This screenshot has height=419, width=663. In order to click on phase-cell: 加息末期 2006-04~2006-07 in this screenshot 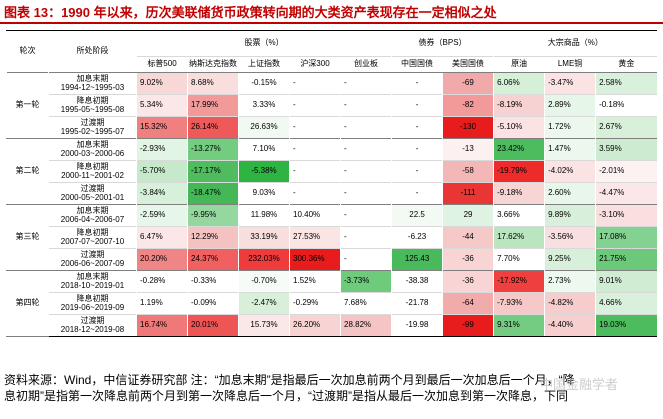, I will do `click(92, 215)`.